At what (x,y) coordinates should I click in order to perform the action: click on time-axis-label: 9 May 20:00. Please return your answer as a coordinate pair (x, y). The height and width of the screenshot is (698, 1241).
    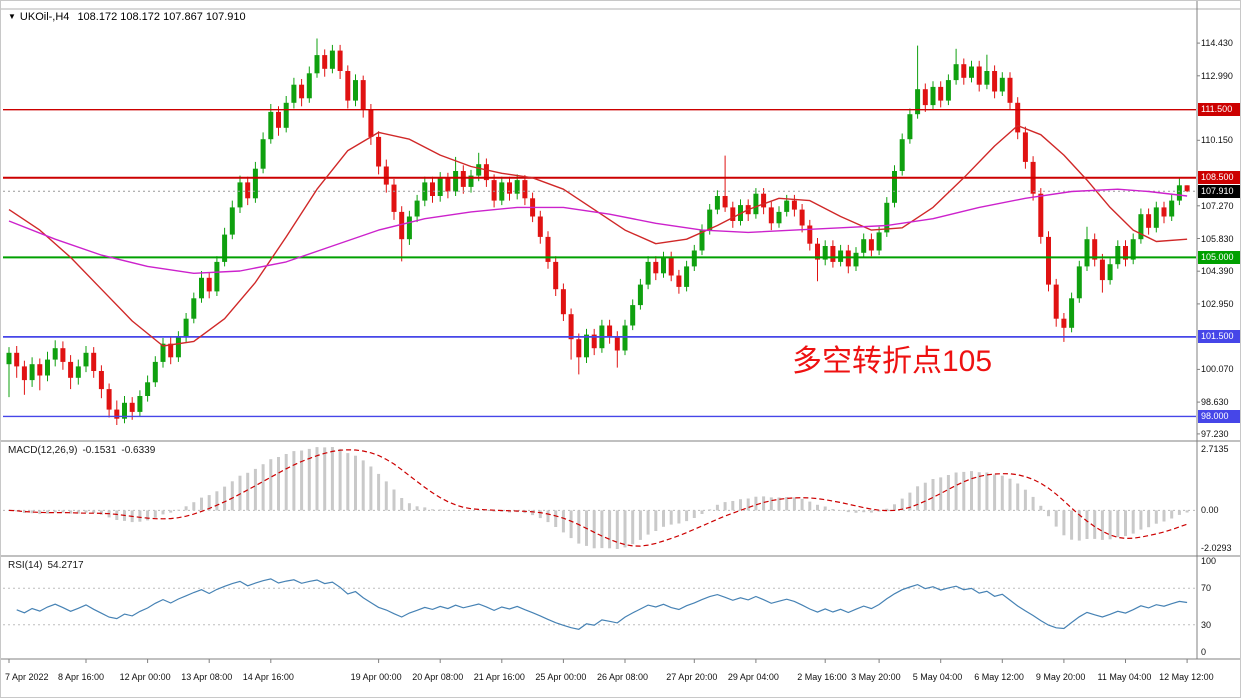
    Looking at the image, I should click on (1060, 677).